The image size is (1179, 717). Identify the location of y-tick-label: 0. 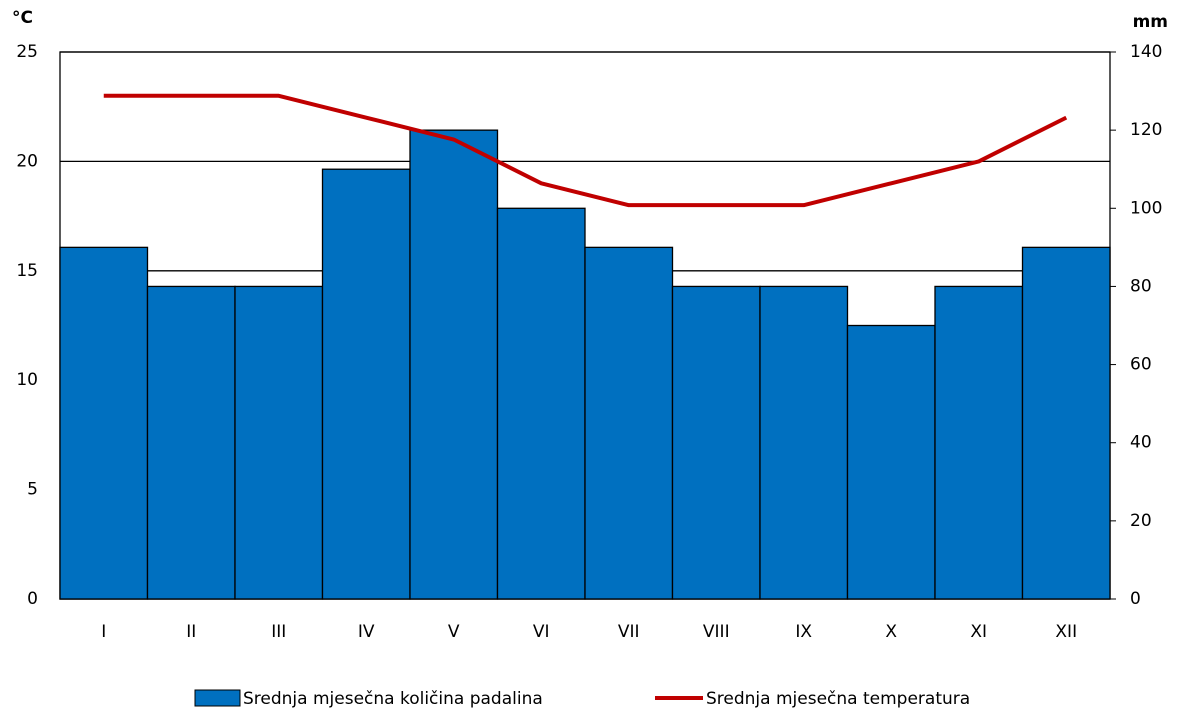
(32, 599).